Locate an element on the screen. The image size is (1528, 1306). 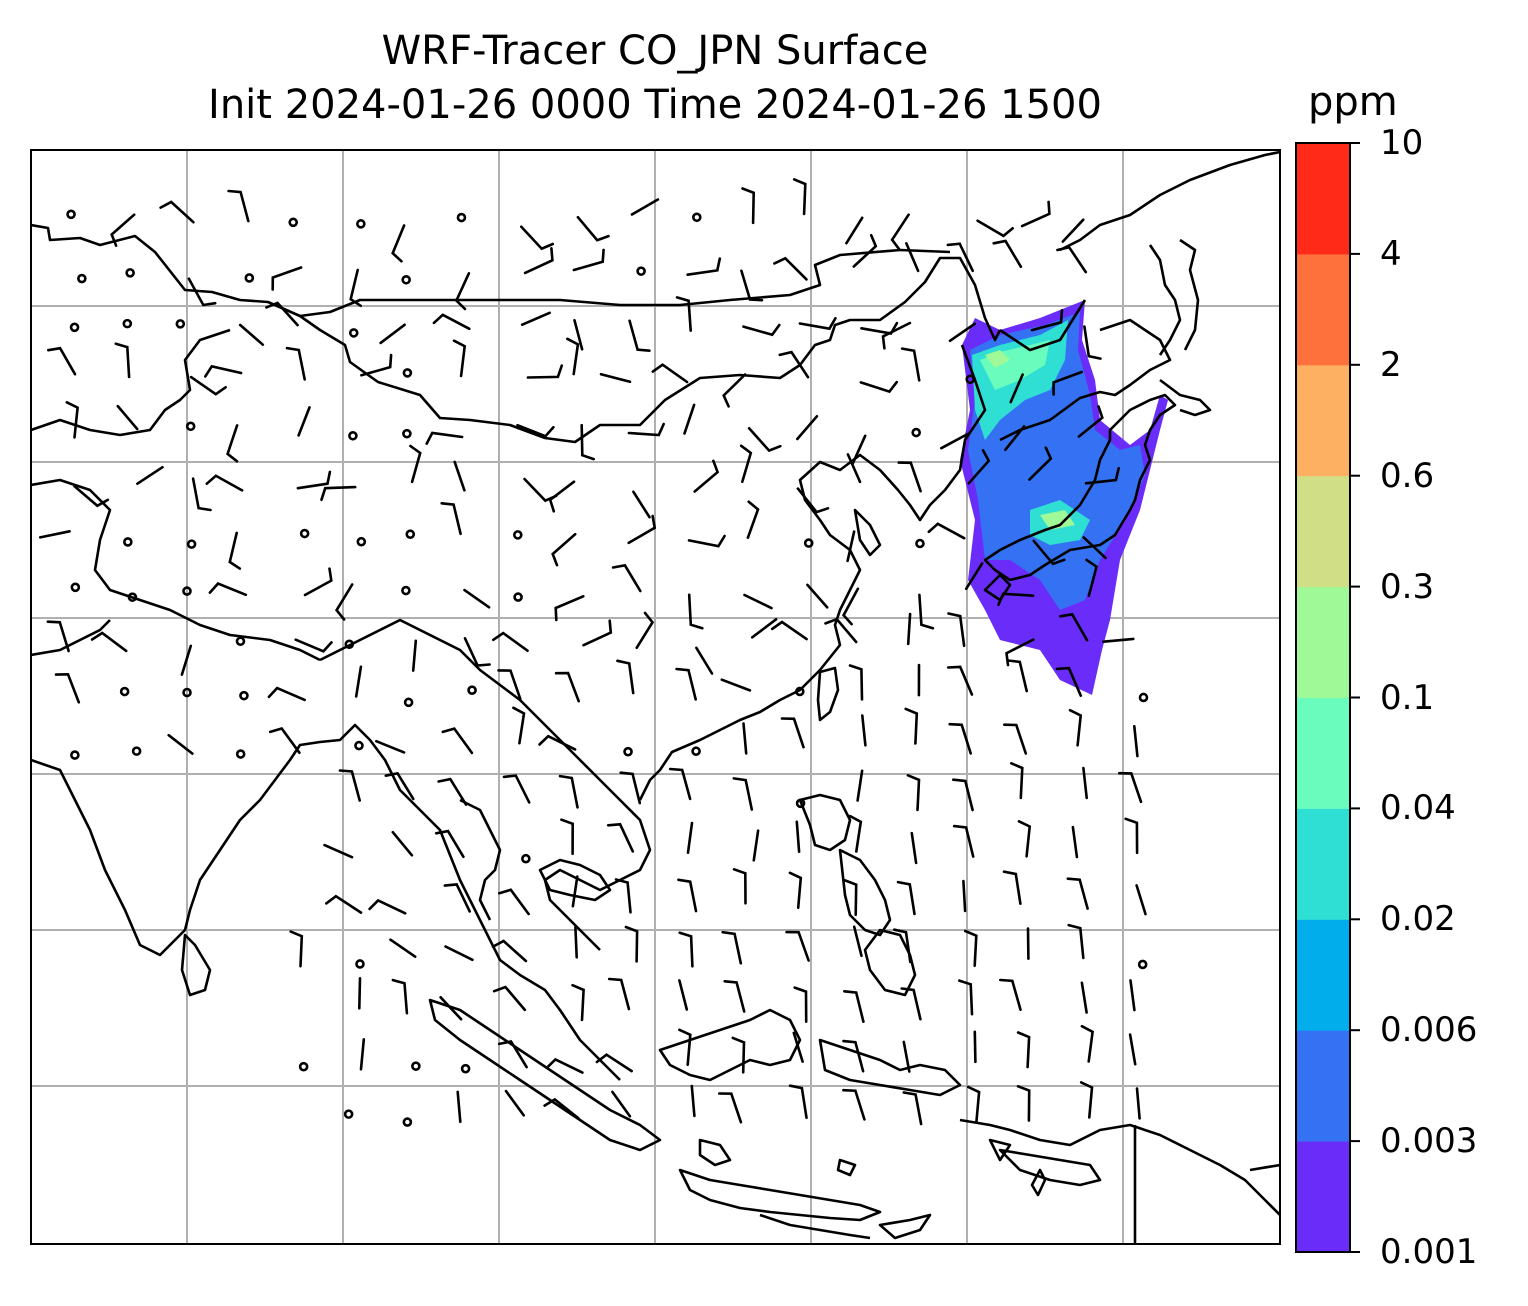
colorbar-tick-label: 10 is located at coordinates (1402, 143).